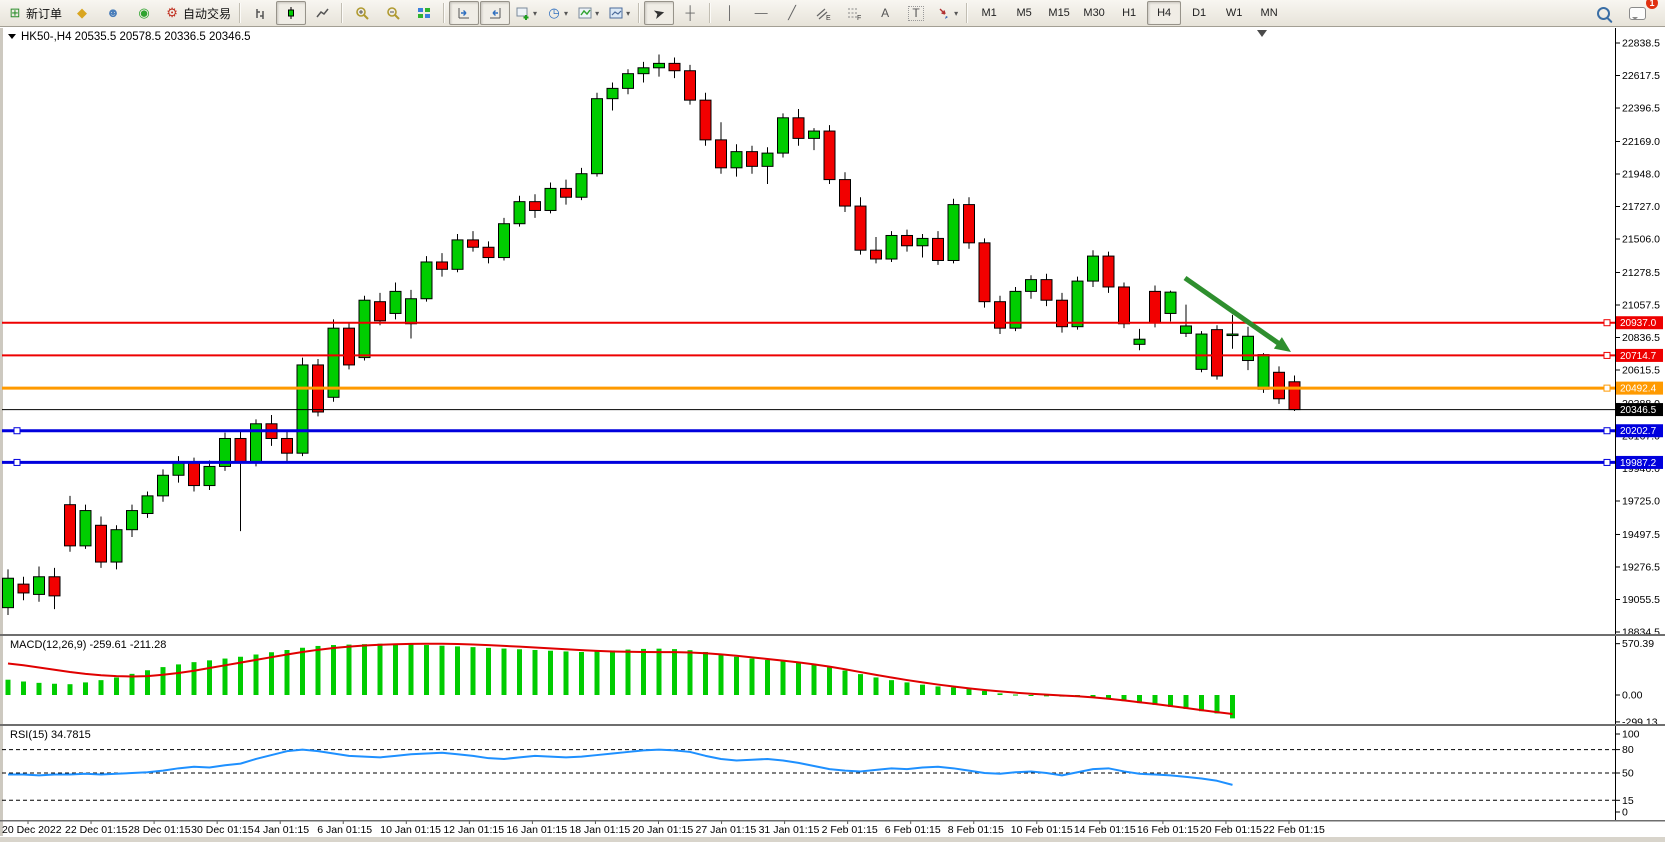 The image size is (1665, 842). Describe the element at coordinates (1628, 774) in the screenshot. I see `rsi-tick-label: 50` at that location.